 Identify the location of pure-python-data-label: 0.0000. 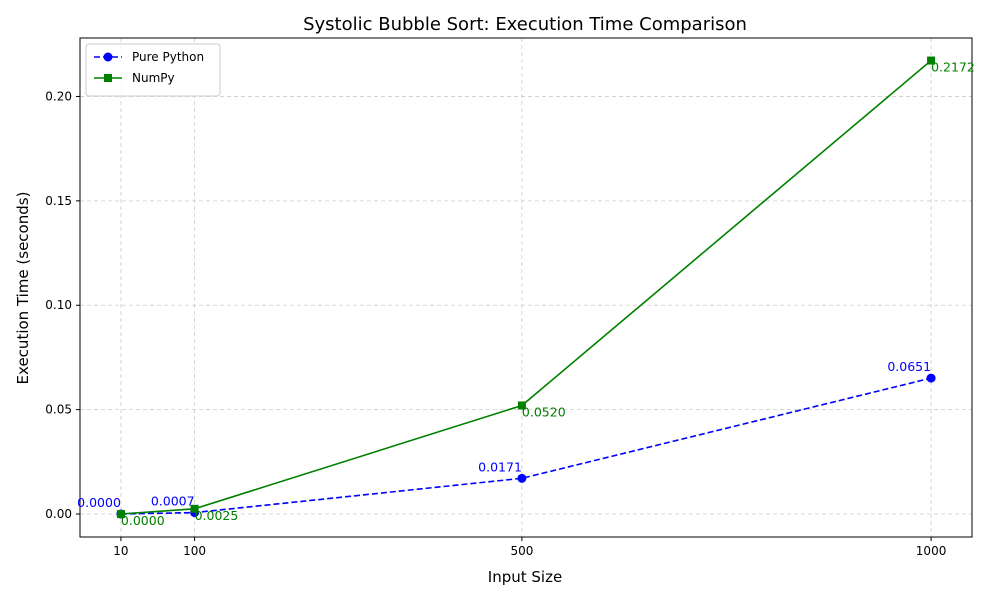
(99, 502).